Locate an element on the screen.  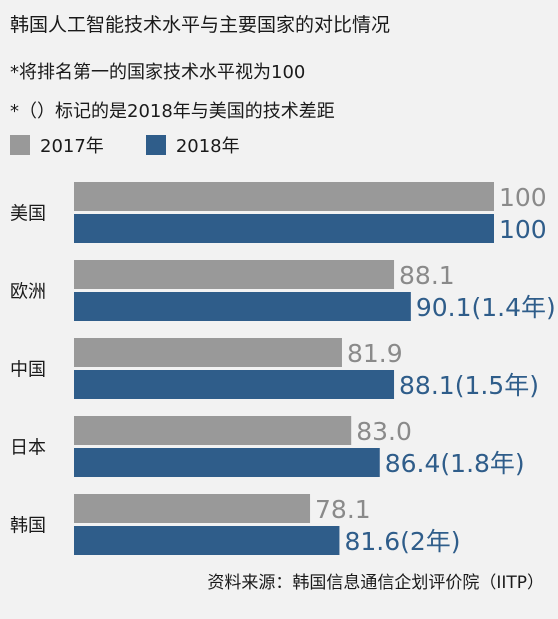
data-label-2018: 90.1(1.4年) is located at coordinates (486, 307).